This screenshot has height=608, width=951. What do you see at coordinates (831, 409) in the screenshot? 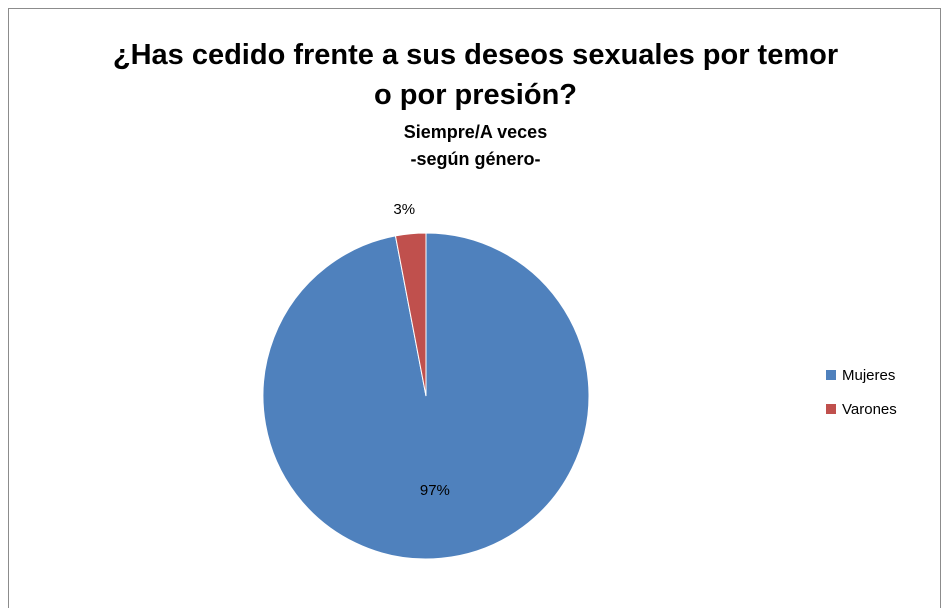
I see `legend-swatch-varones` at bounding box center [831, 409].